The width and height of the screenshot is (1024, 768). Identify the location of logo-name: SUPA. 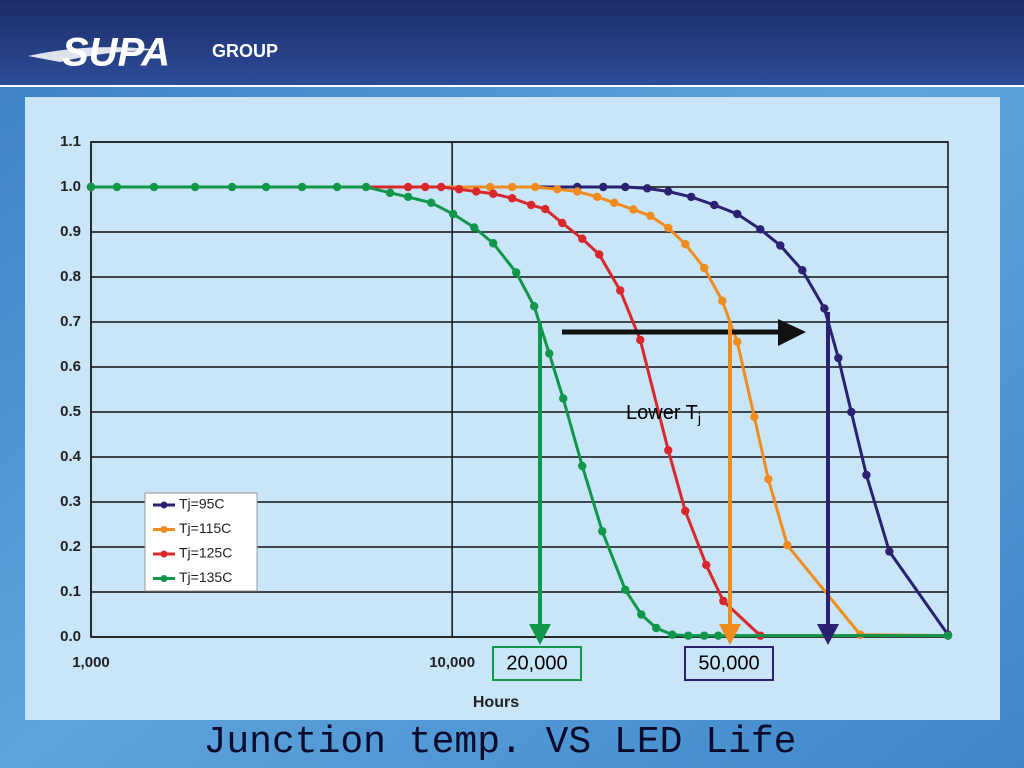
(116, 53).